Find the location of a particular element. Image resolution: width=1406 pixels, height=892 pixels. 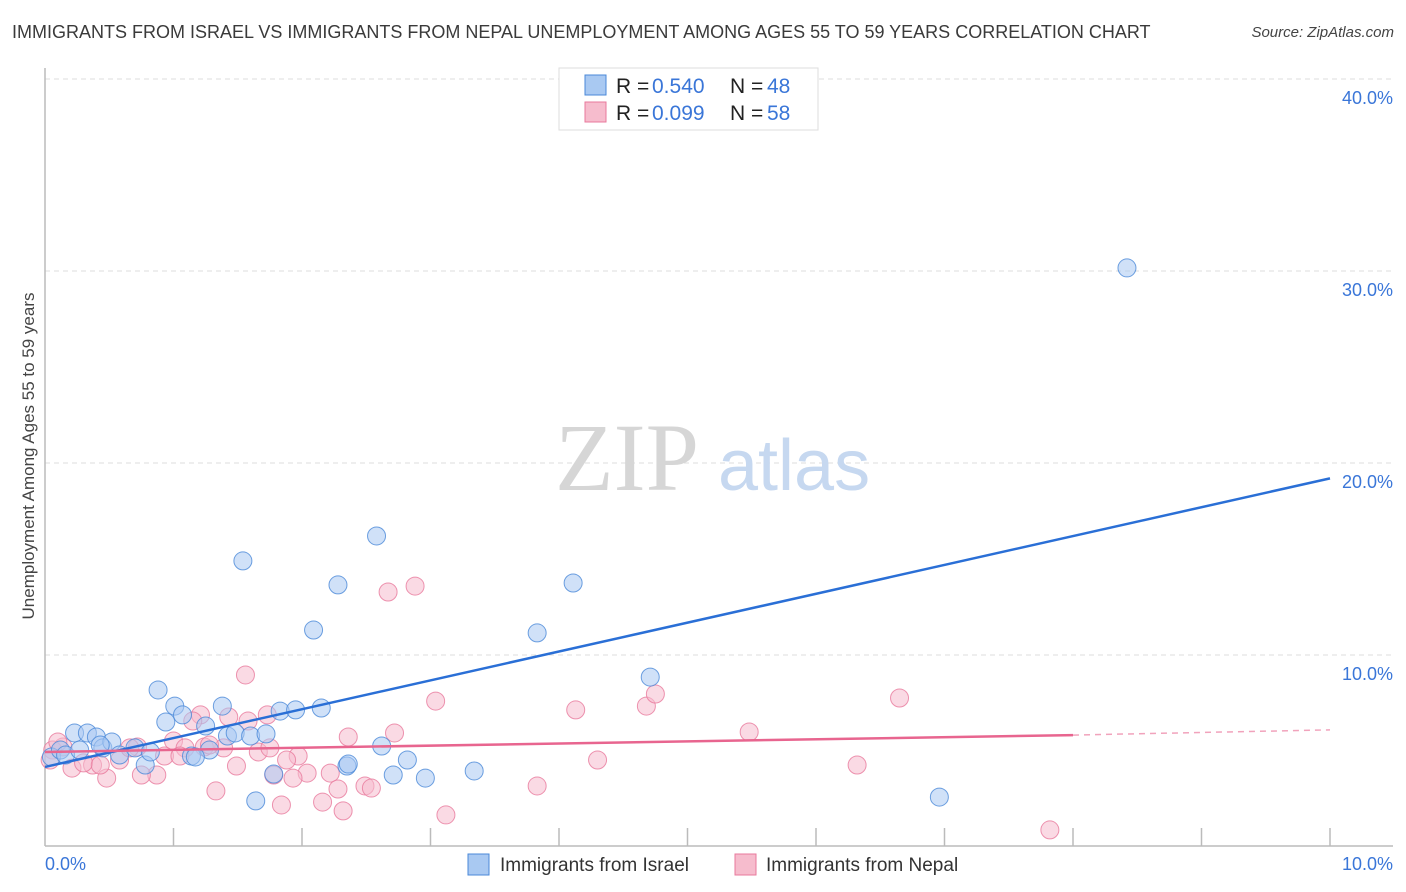

legend-israel-label: Immigrants from Israel is located at coordinates (594, 865).